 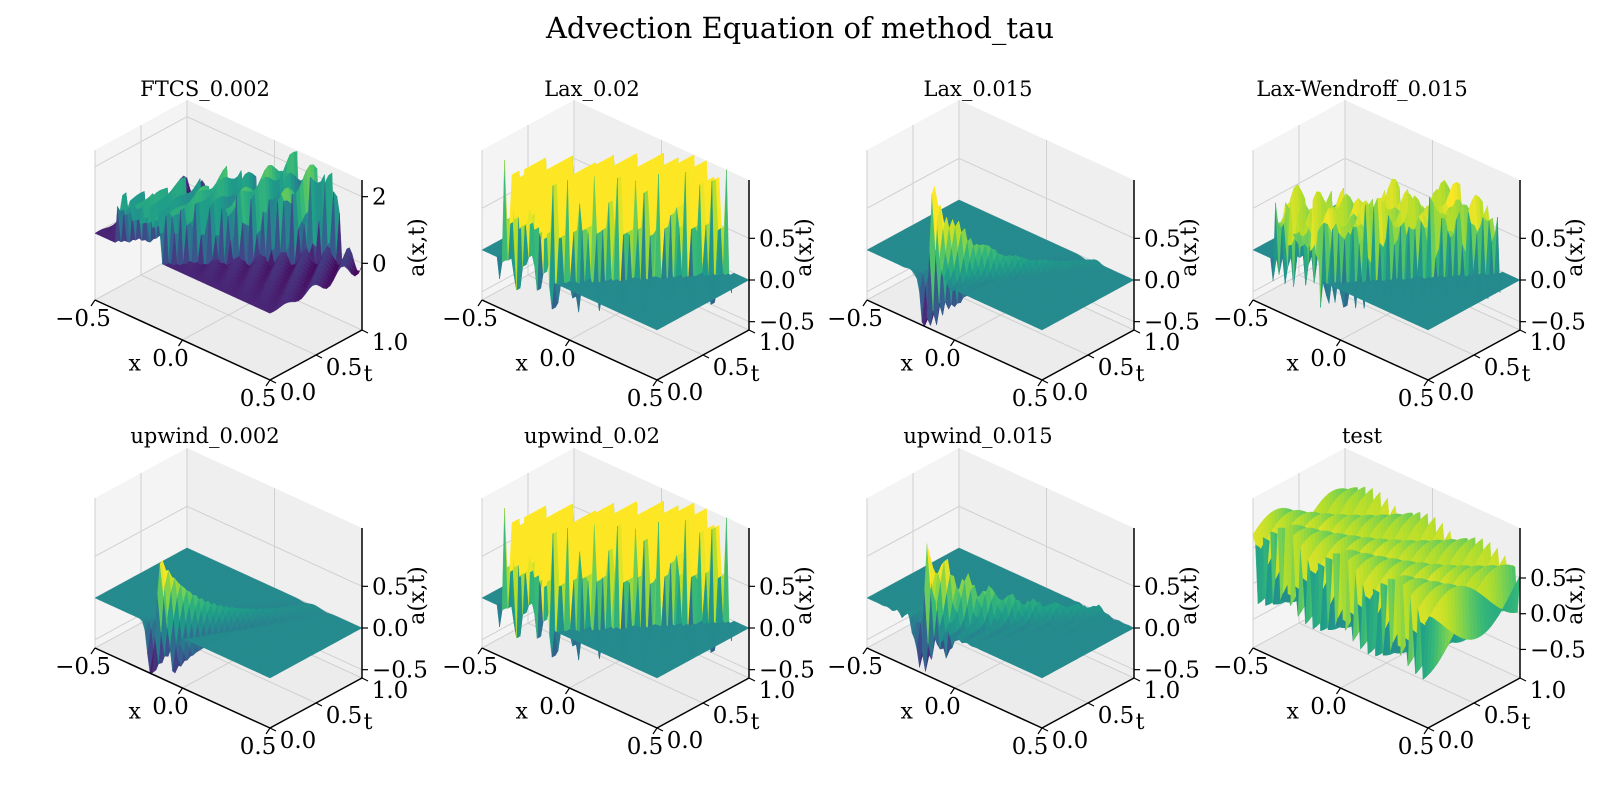 I want to click on subplot-title: upwind_0.002, so click(x=204, y=436).